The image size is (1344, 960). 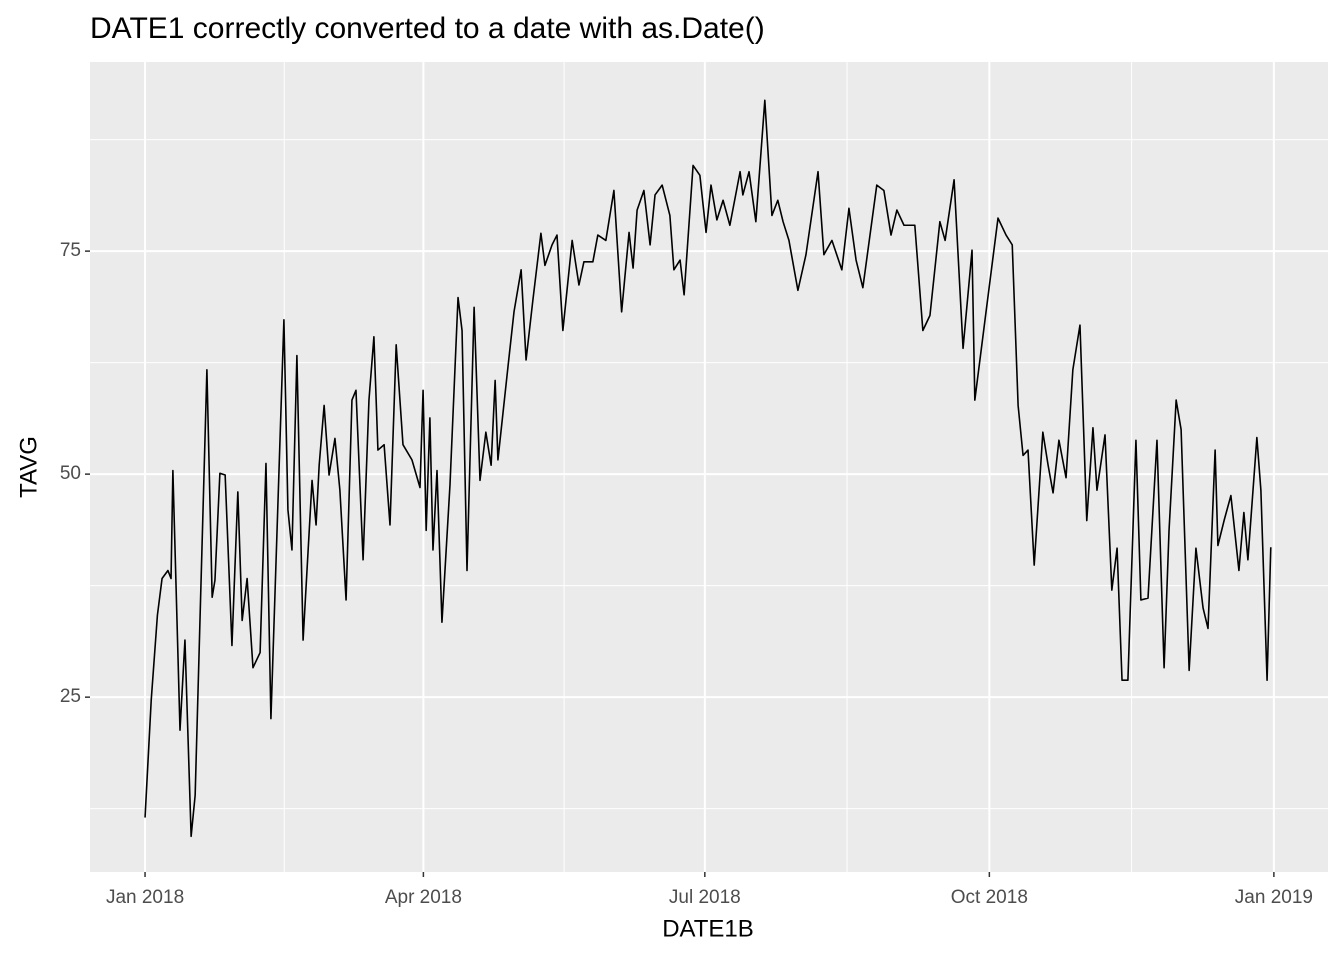 What do you see at coordinates (70, 473) in the screenshot?
I see `y-tick-label: 50` at bounding box center [70, 473].